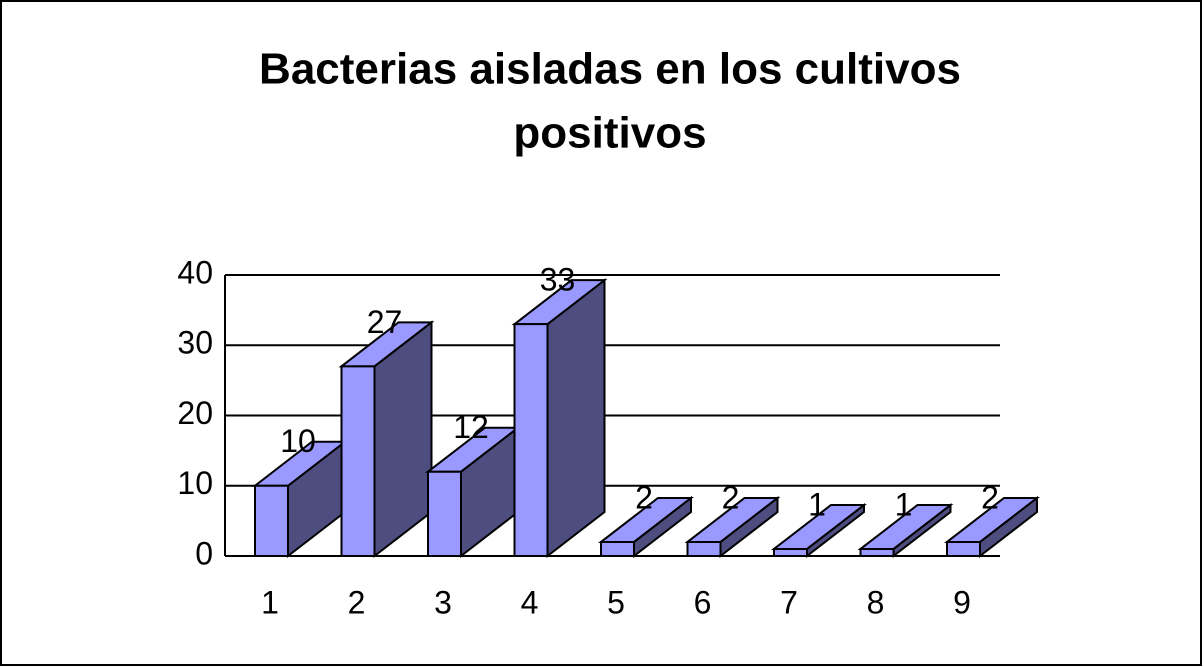  I want to click on data-label: 12, so click(471, 427).